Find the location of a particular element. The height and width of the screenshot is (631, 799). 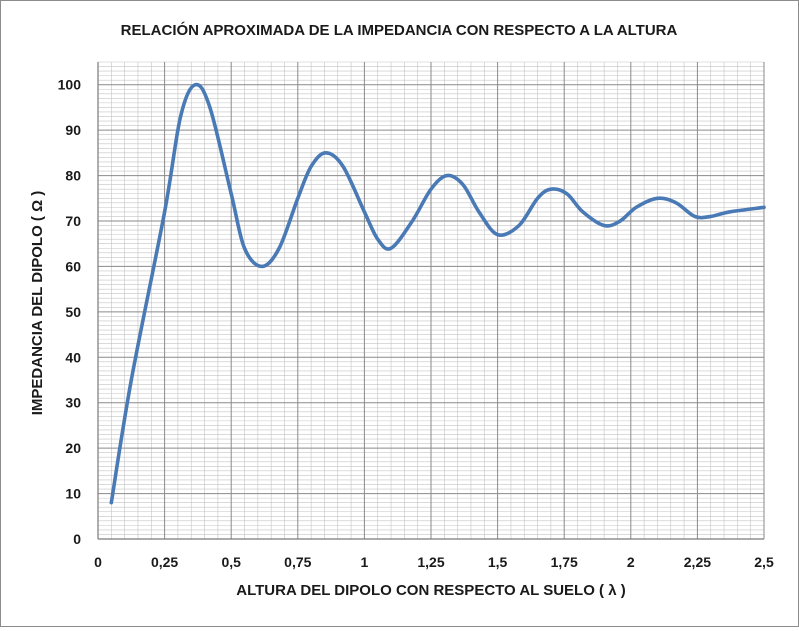

x-tick-label: 1,75 is located at coordinates (564, 562).